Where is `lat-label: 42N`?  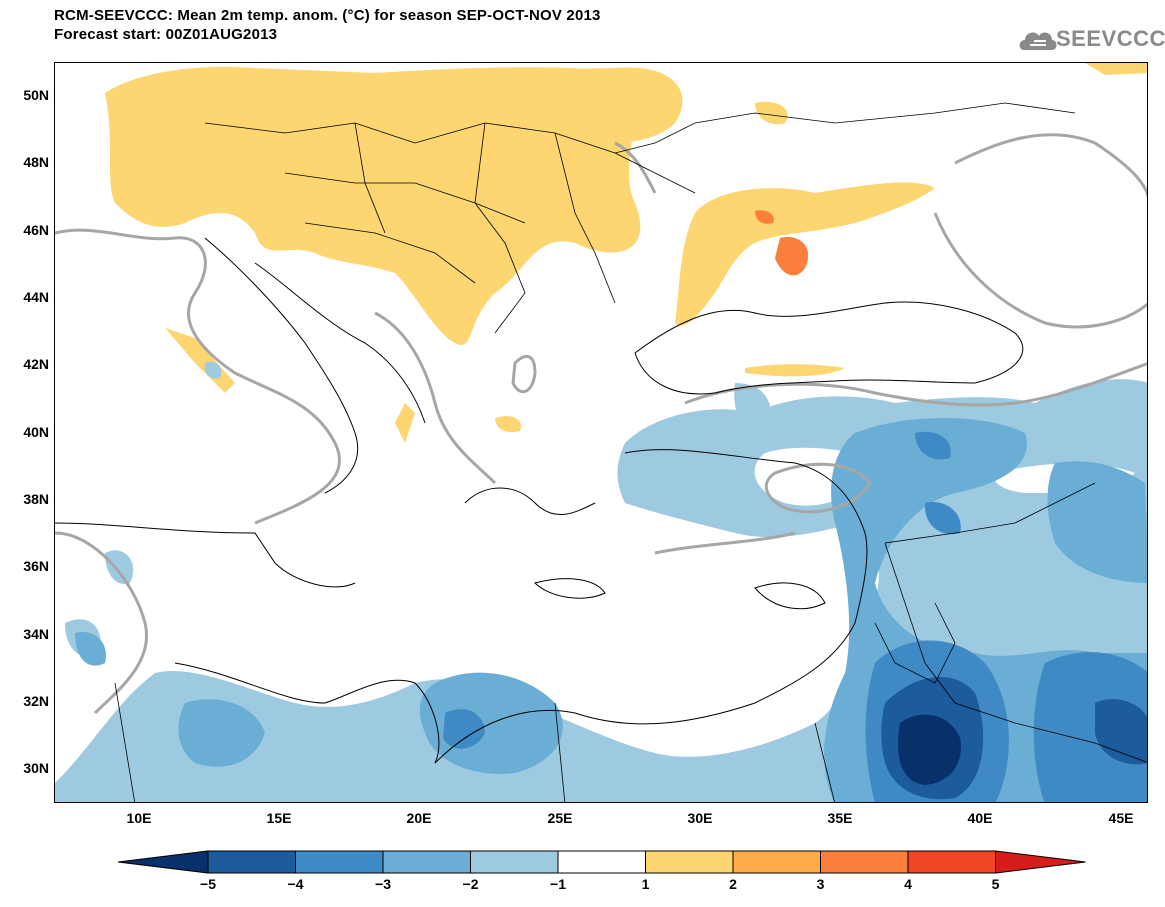 lat-label: 42N is located at coordinates (36, 364).